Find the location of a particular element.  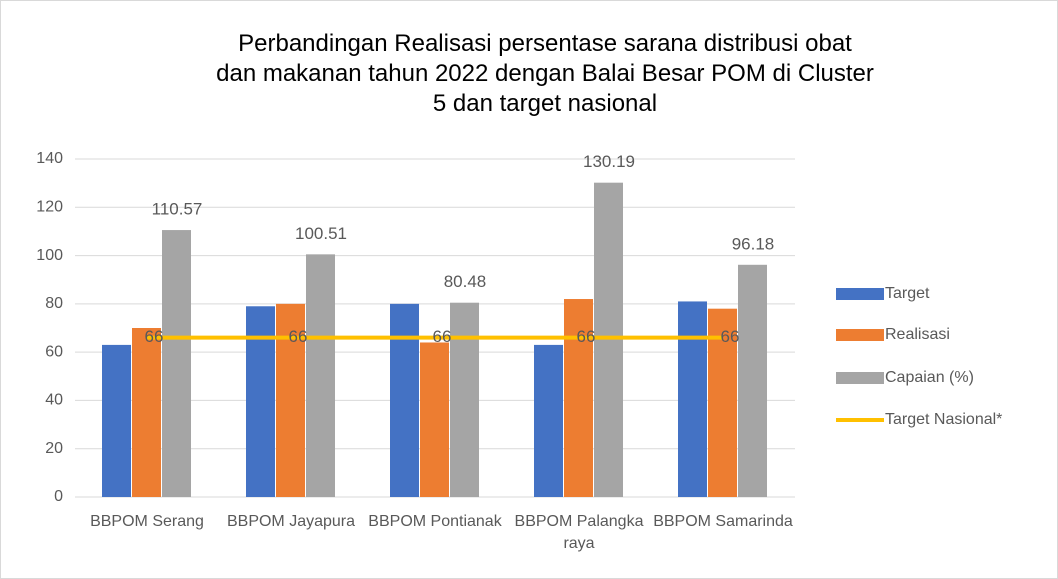

data-label: 110.57 is located at coordinates (177, 209).